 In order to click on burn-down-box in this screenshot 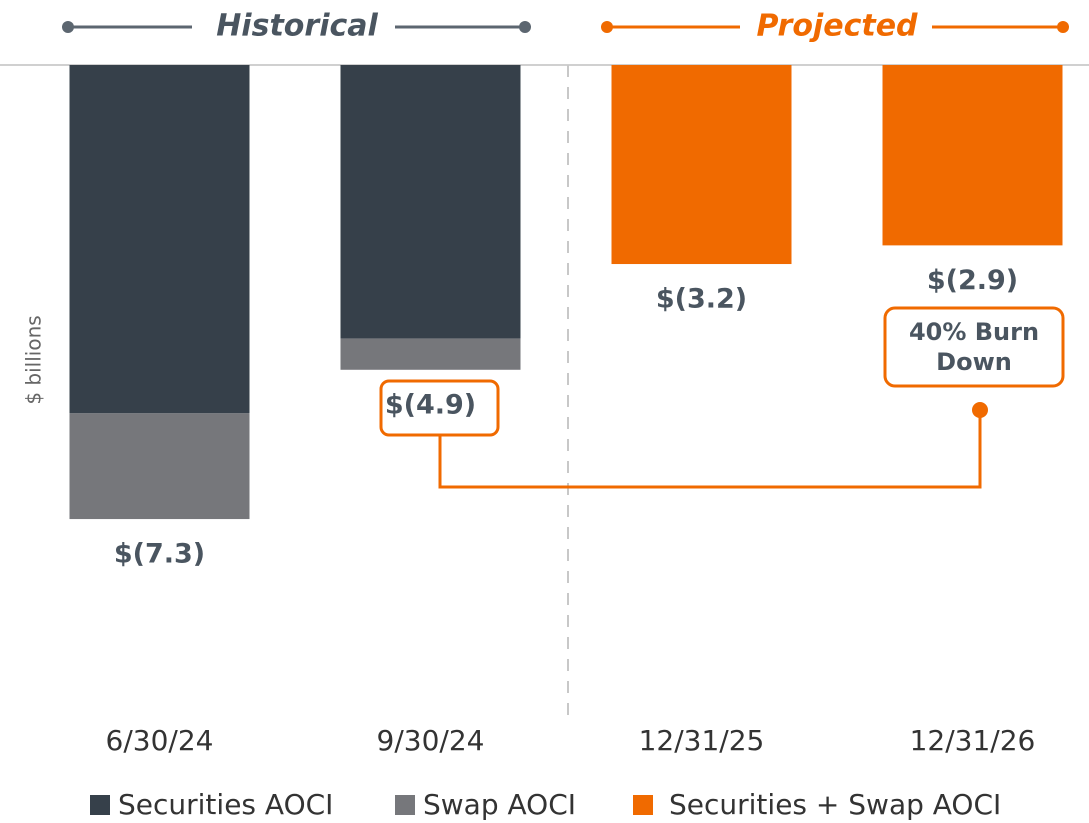, I will do `click(974, 347)`.